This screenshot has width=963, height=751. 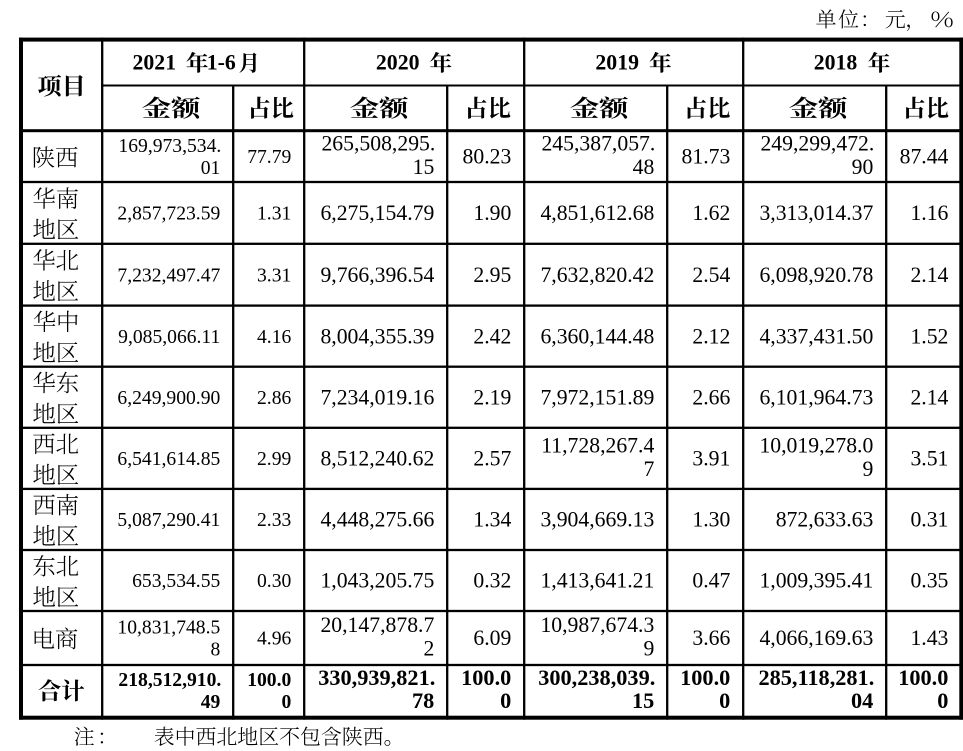 What do you see at coordinates (816, 446) in the screenshot?
I see `svg-text: 10,019,278.0` at bounding box center [816, 446].